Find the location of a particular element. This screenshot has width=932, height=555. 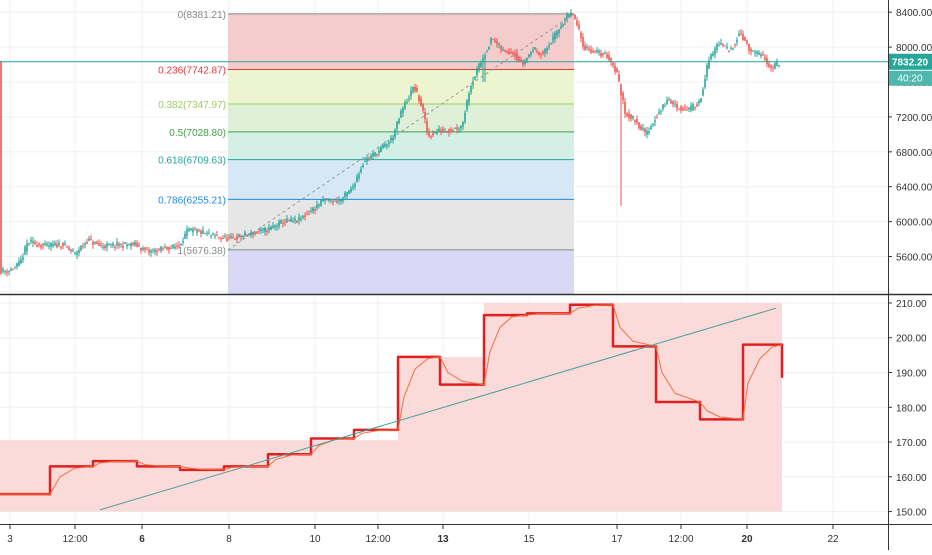

y-tick-label: 8400.00 is located at coordinates (914, 13).